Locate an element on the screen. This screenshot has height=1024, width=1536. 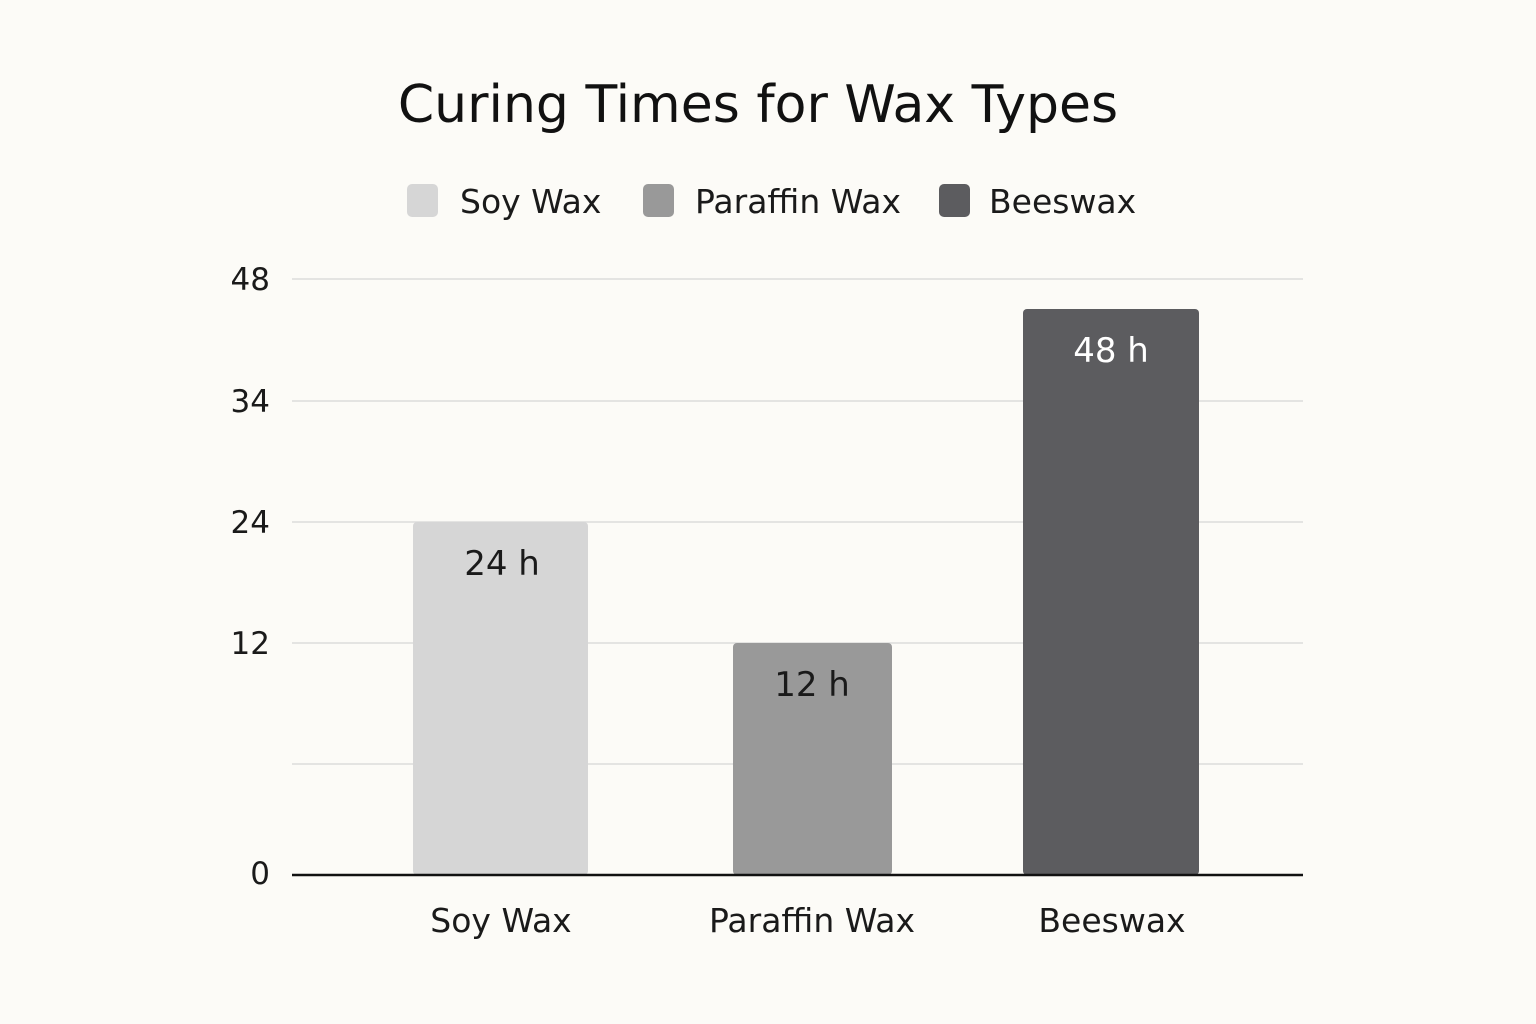
x-category-label-beeswax: Beeswax is located at coordinates (1111, 920).